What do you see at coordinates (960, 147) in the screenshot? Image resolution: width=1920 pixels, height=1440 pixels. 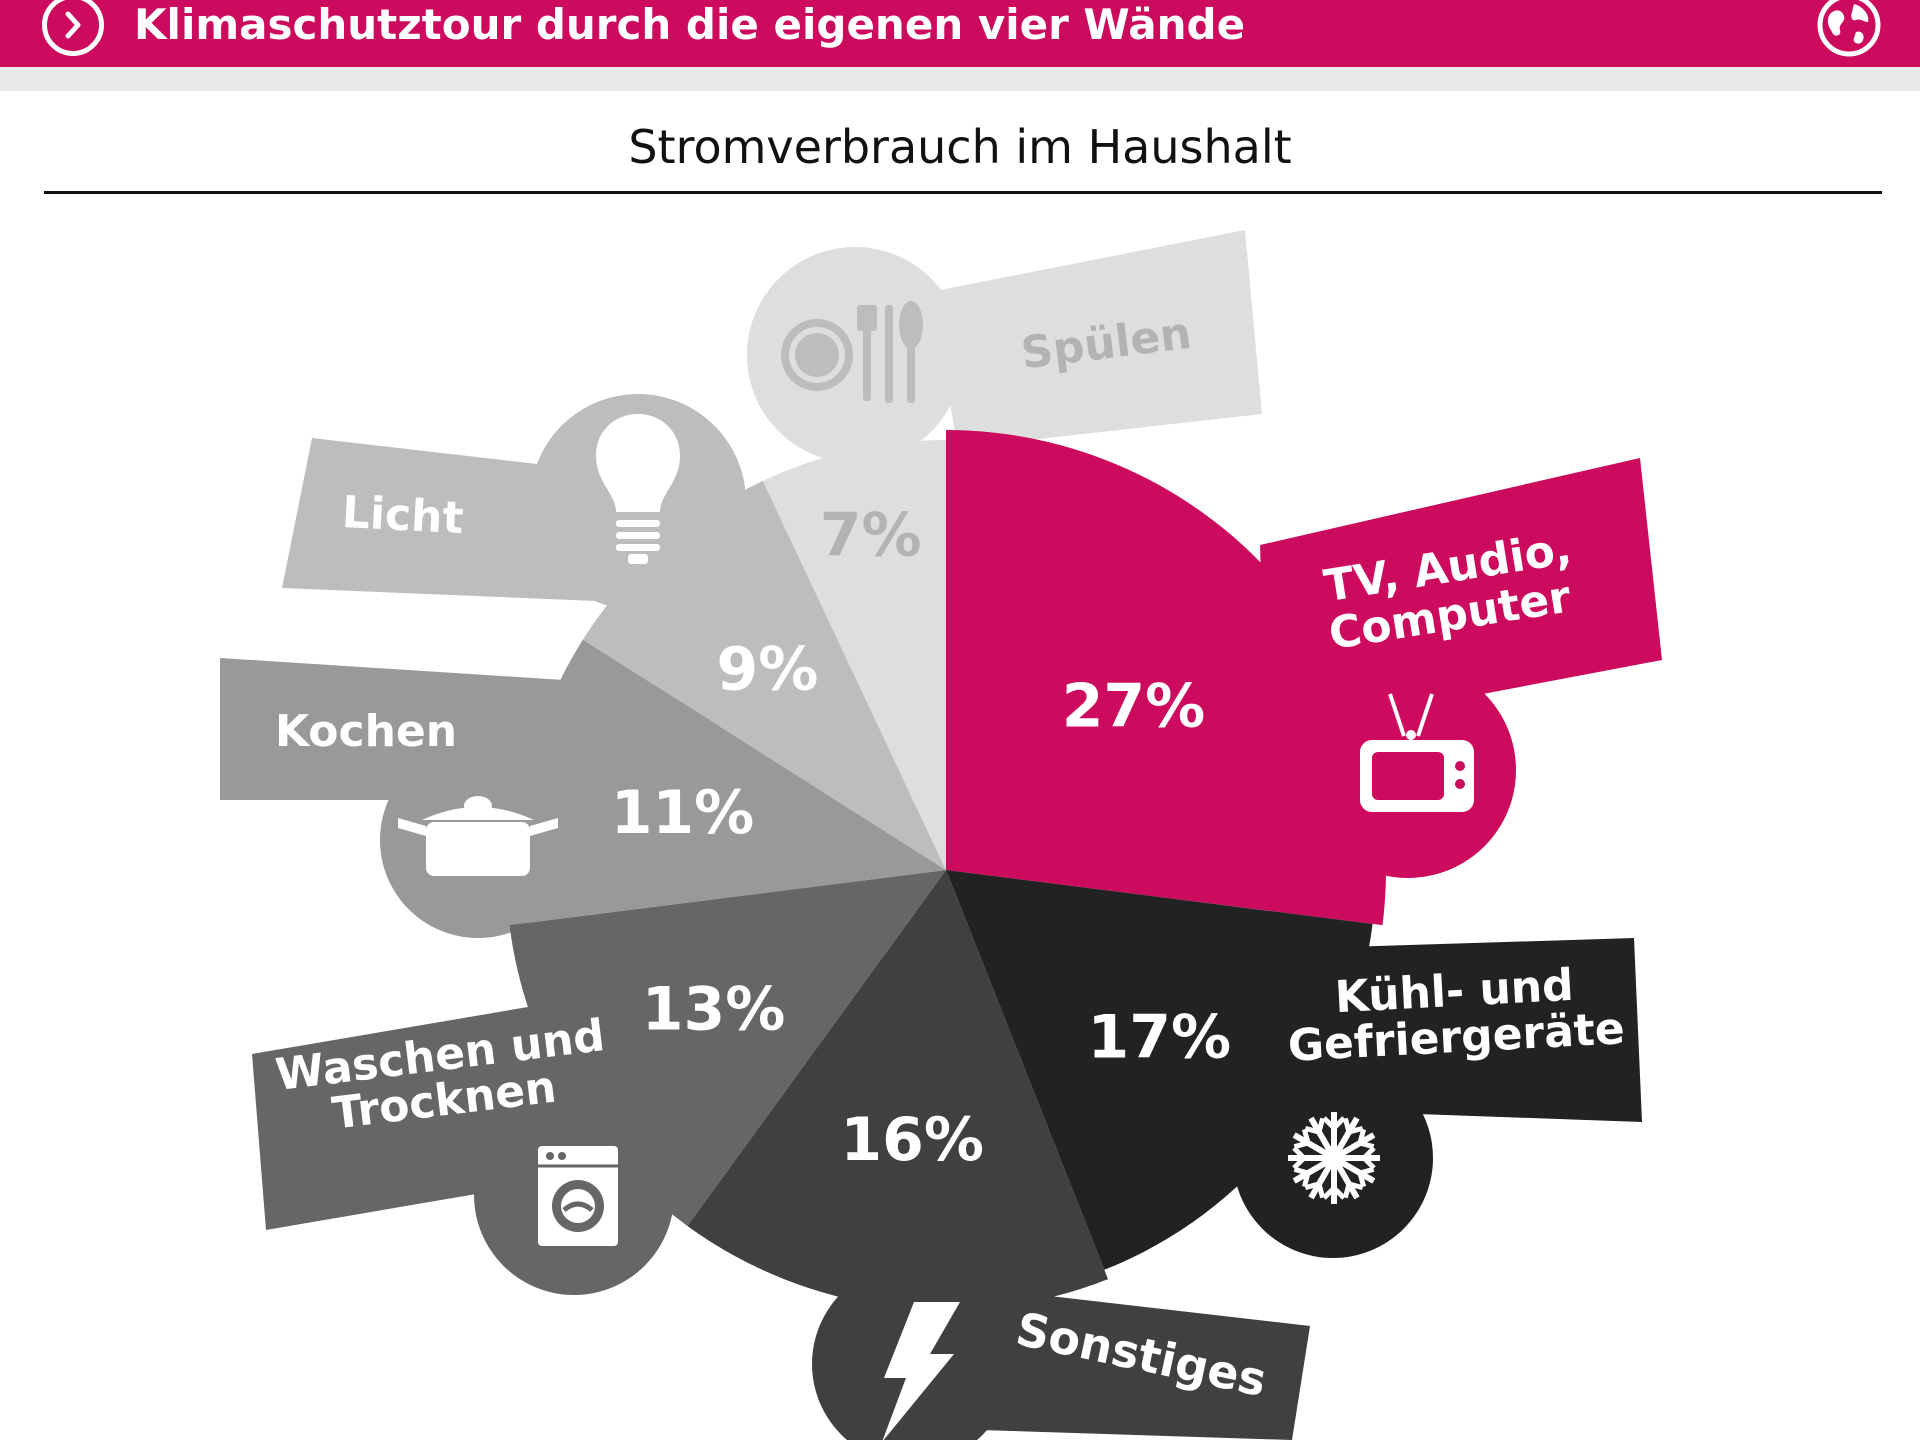 I see `chart-title: Stromverbrauch im Haushalt` at bounding box center [960, 147].